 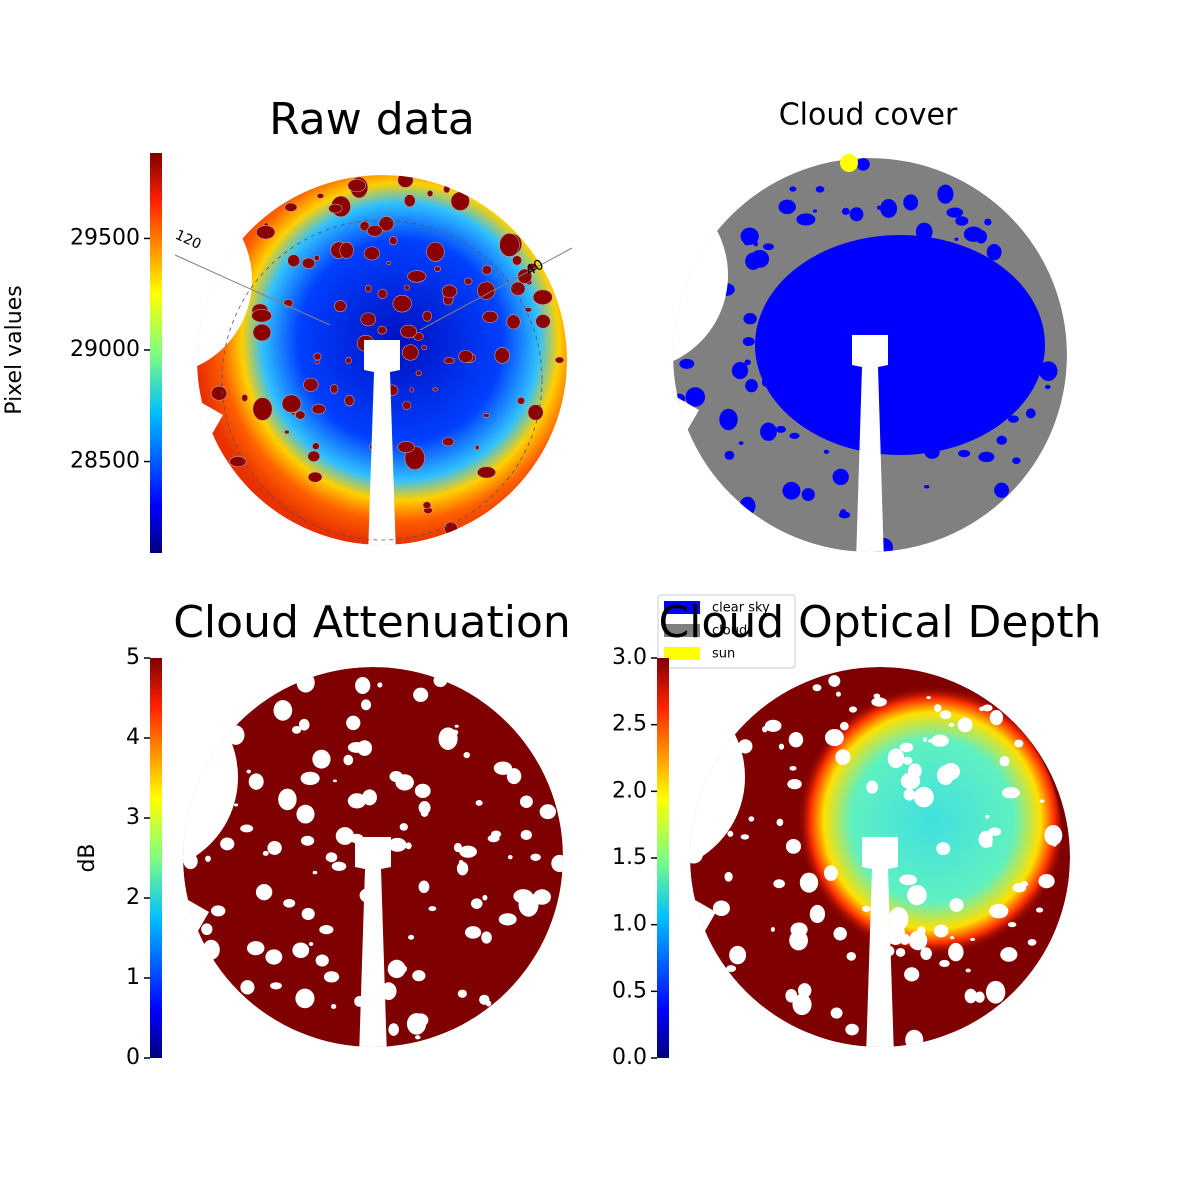 What do you see at coordinates (133, 657) in the screenshot?
I see `colorbar-tick-label: 5` at bounding box center [133, 657].